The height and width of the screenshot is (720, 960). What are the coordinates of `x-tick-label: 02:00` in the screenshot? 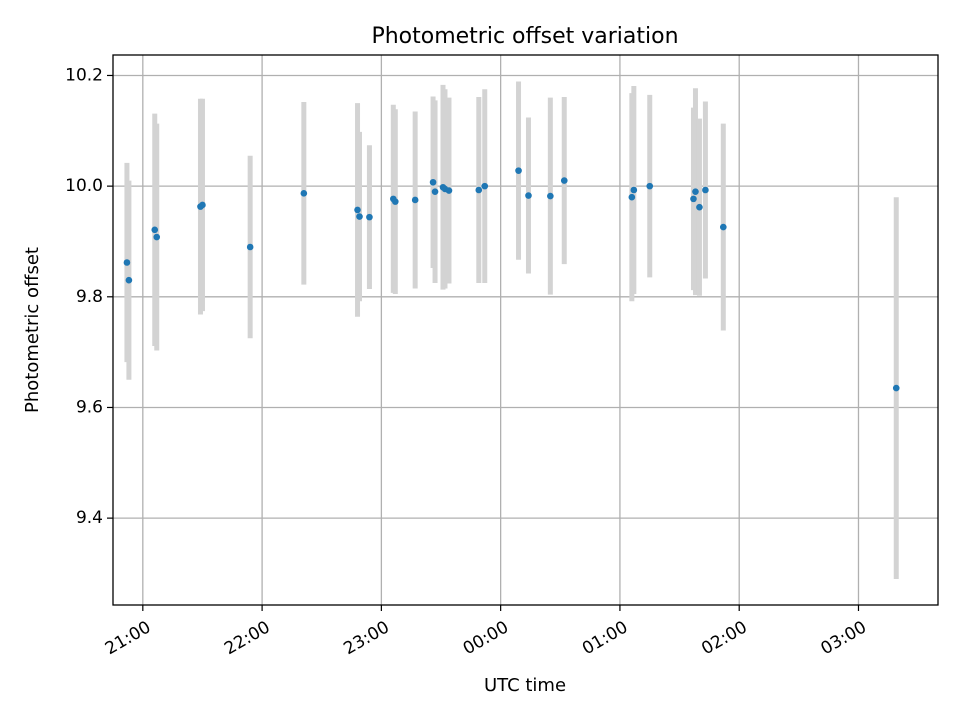 It's located at (724, 638).